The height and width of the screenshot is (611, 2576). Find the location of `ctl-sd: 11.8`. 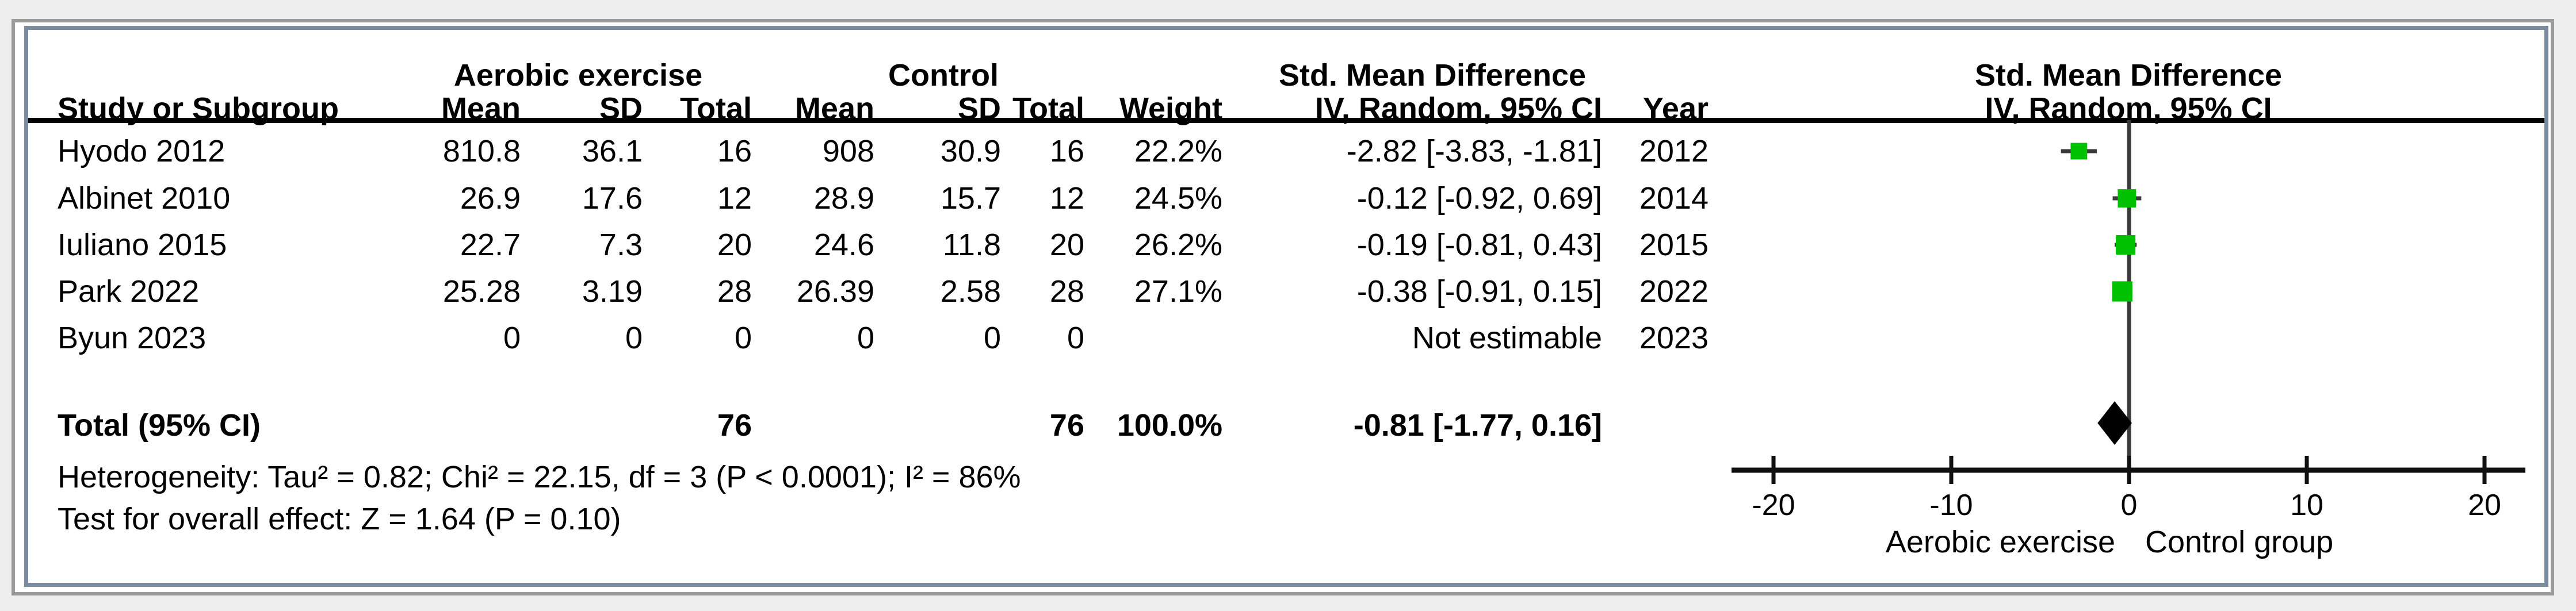

ctl-sd: 11.8 is located at coordinates (971, 245).